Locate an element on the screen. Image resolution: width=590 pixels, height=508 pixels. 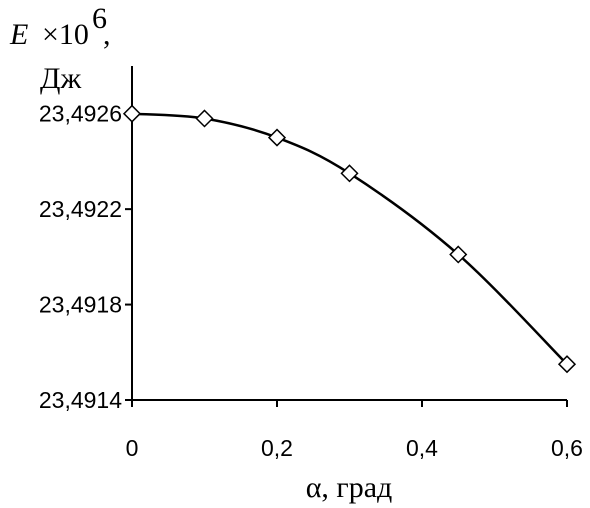
y-label-symbol: E is located at coordinates (18, 34).